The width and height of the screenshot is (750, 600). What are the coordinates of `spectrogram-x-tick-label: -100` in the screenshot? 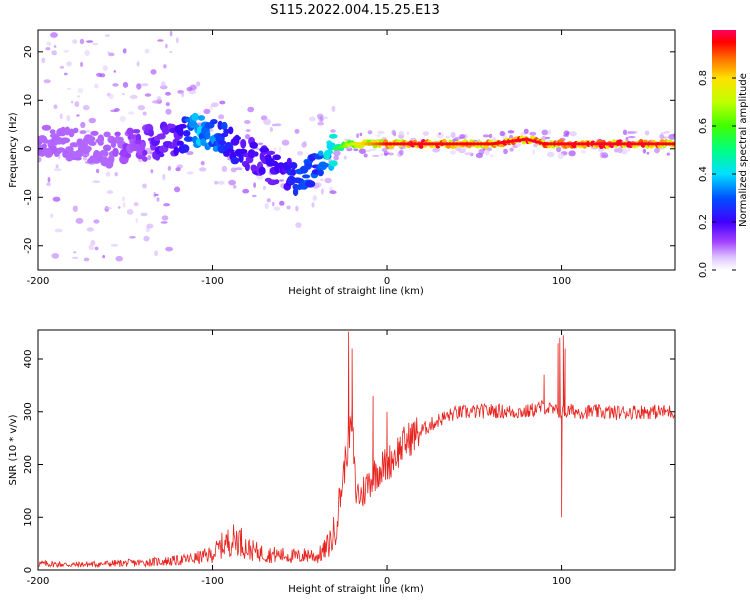 It's located at (212, 281).